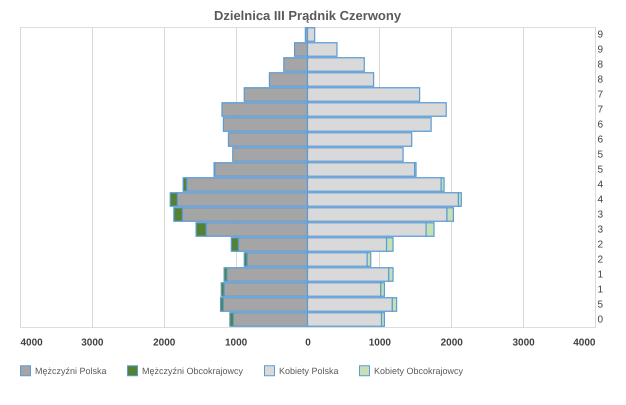 This screenshot has width=626, height=405. What do you see at coordinates (193, 371) in the screenshot?
I see `legend-label: Mężczyźni Obcokrajowcy` at bounding box center [193, 371].